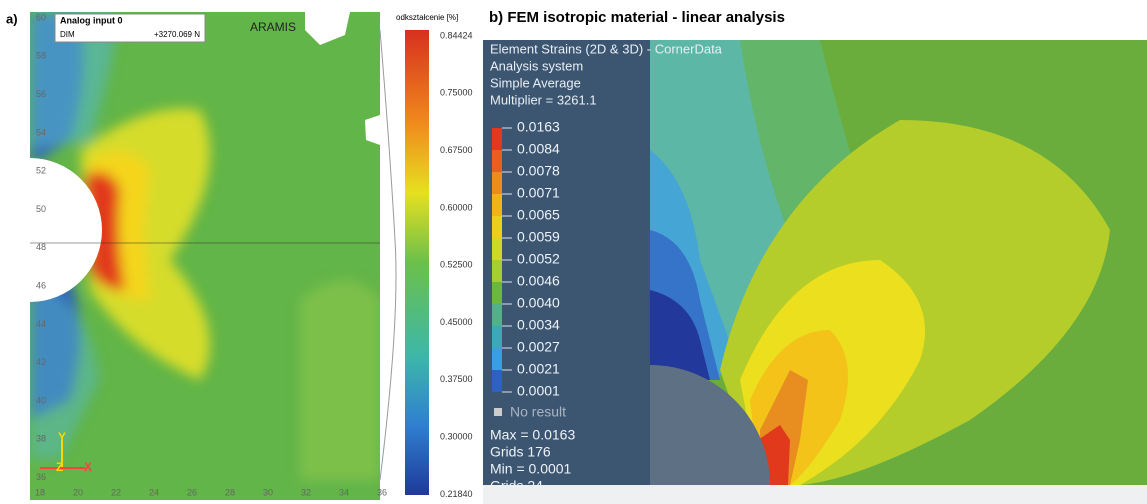  I want to click on legend-label: 0.52500, so click(456, 265).